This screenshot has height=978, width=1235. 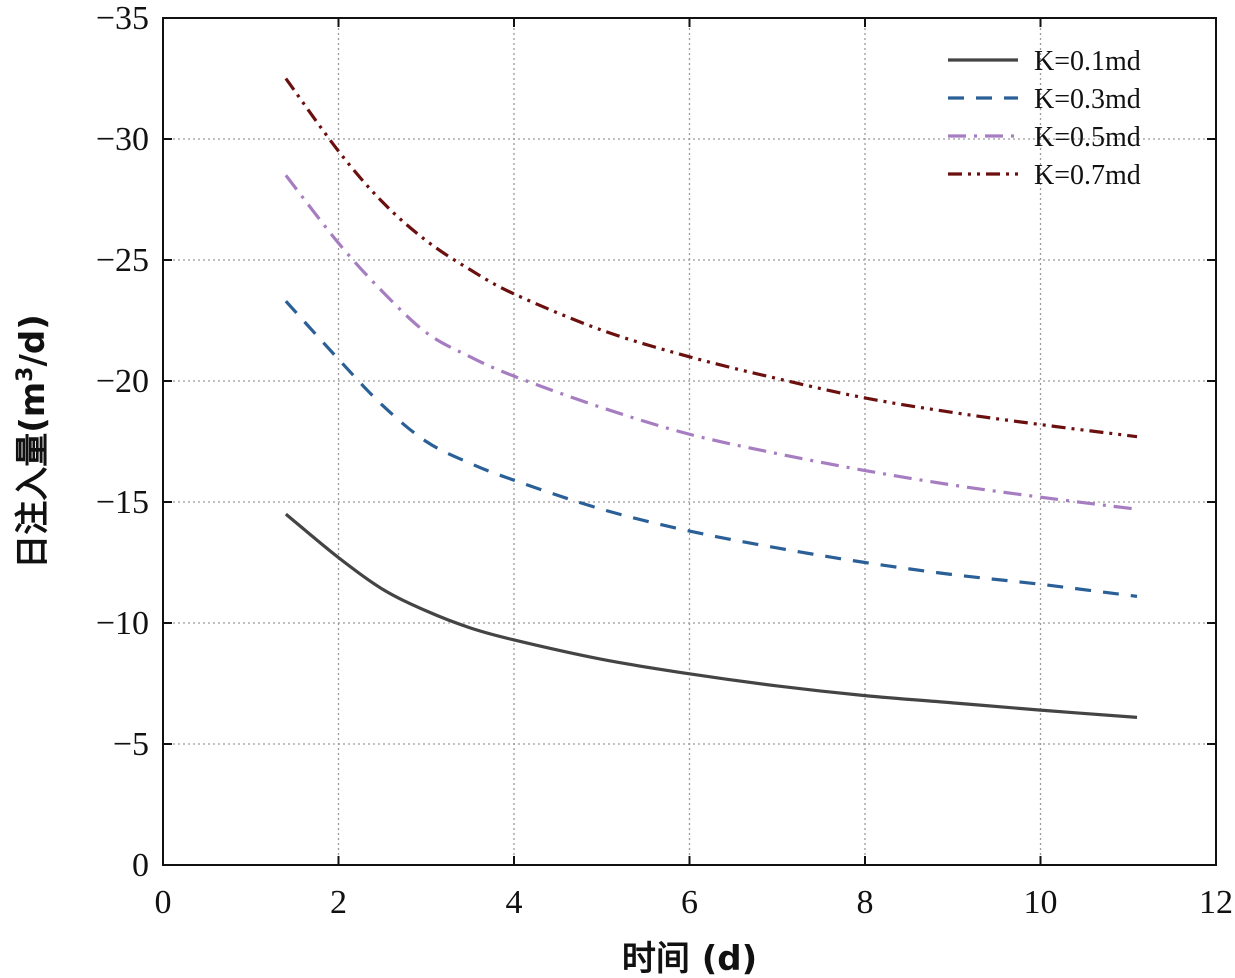 I want to click on x-tick-label: 8, so click(x=865, y=902).